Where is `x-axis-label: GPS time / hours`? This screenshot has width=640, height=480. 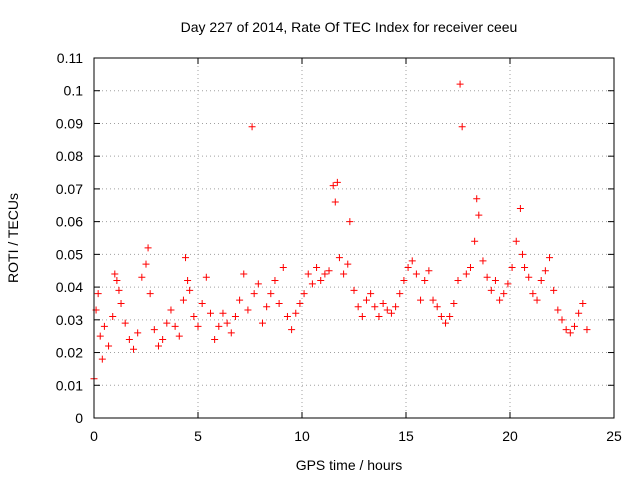
x-axis-label: GPS time / hours is located at coordinates (349, 465).